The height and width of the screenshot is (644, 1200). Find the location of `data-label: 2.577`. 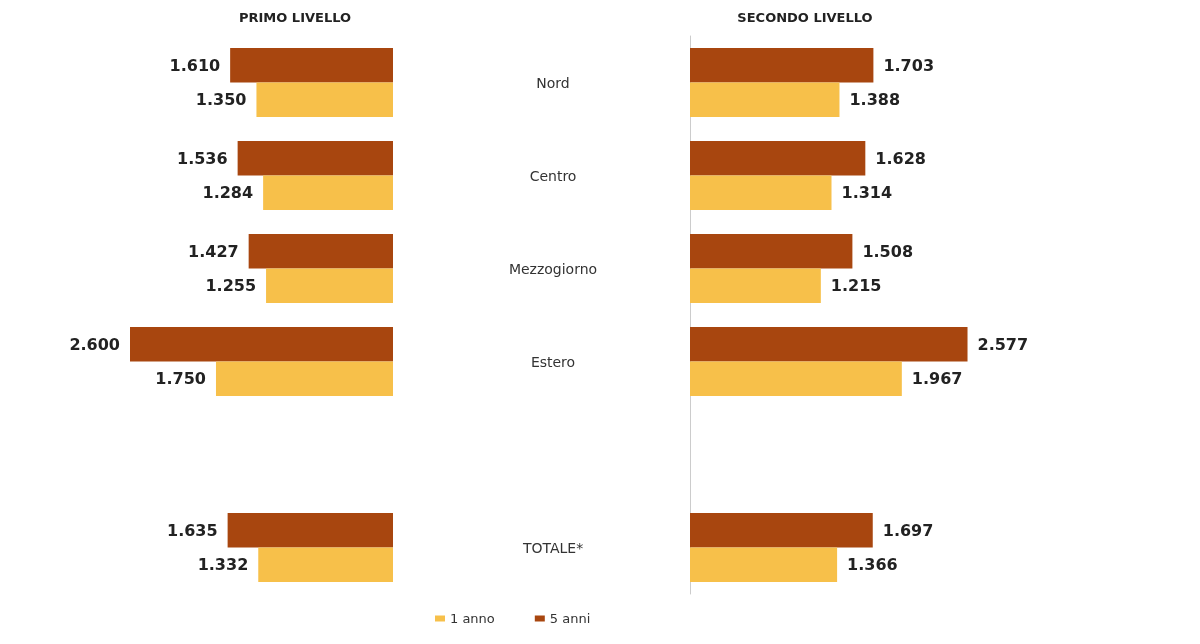

data-label: 2.577 is located at coordinates (1003, 344).